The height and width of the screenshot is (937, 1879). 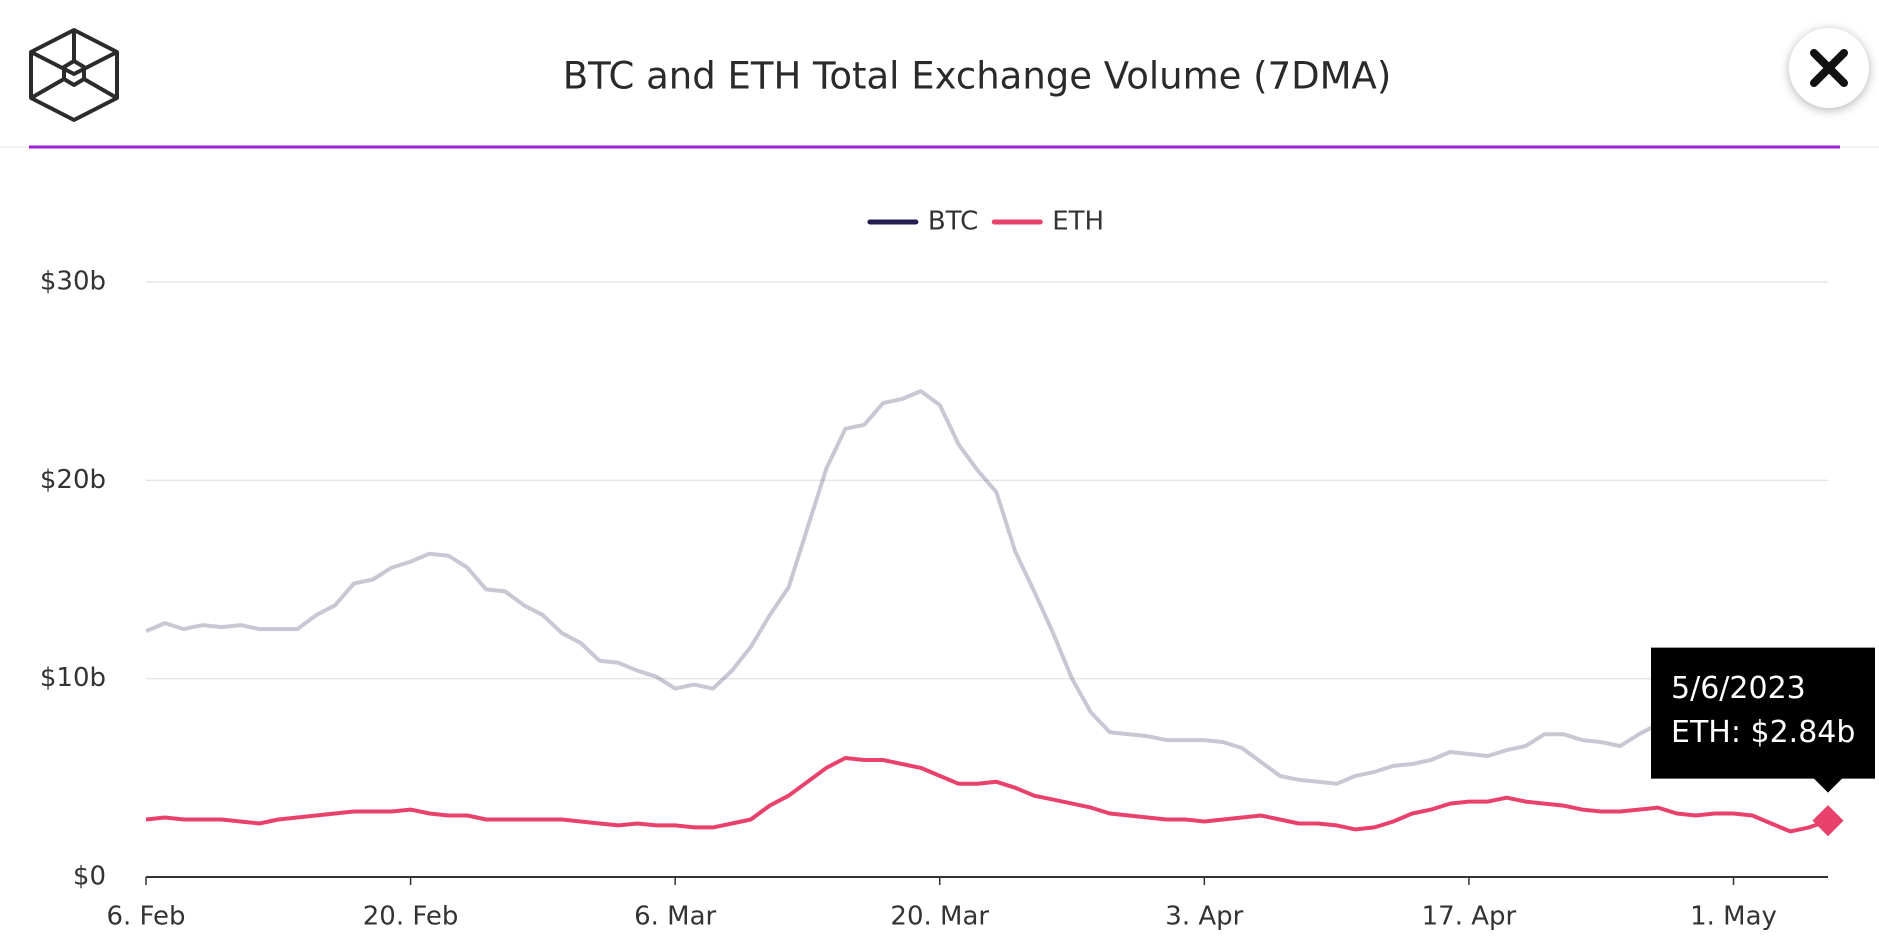 I want to click on x-tick-label: 6. Mar, so click(x=675, y=917).